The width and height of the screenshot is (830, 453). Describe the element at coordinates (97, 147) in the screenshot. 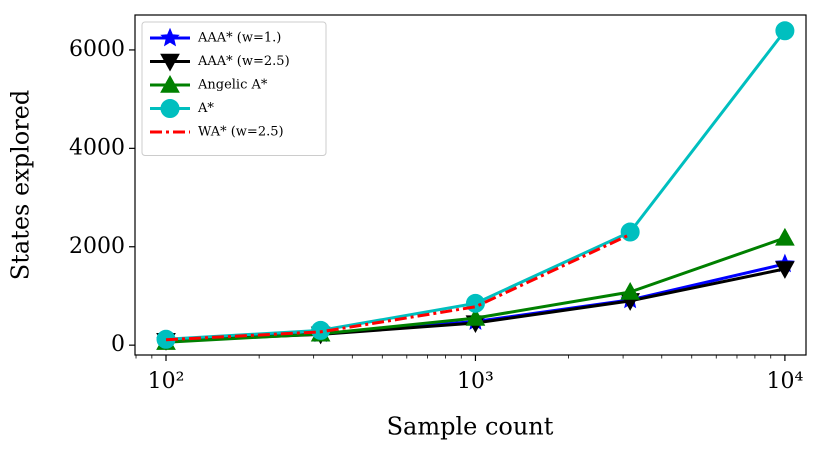

I see `y-tick-label: 4000` at that location.